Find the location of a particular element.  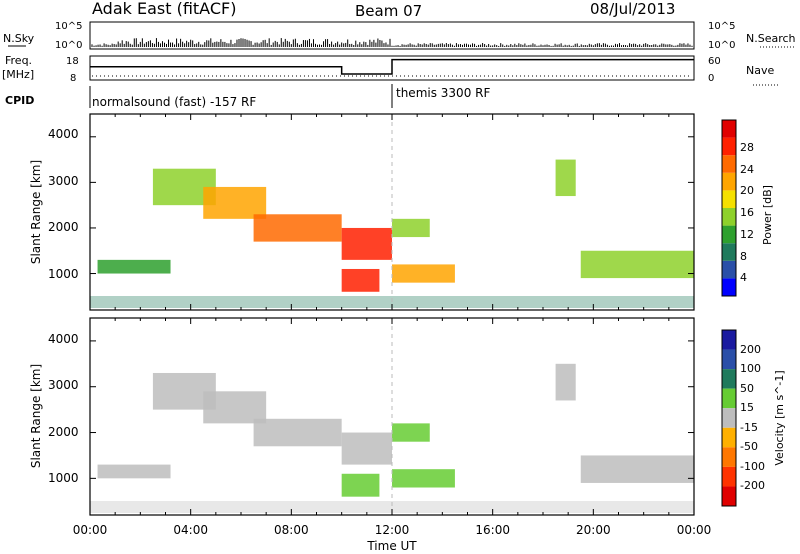

nsearch-label: N.Search is located at coordinates (771, 38).